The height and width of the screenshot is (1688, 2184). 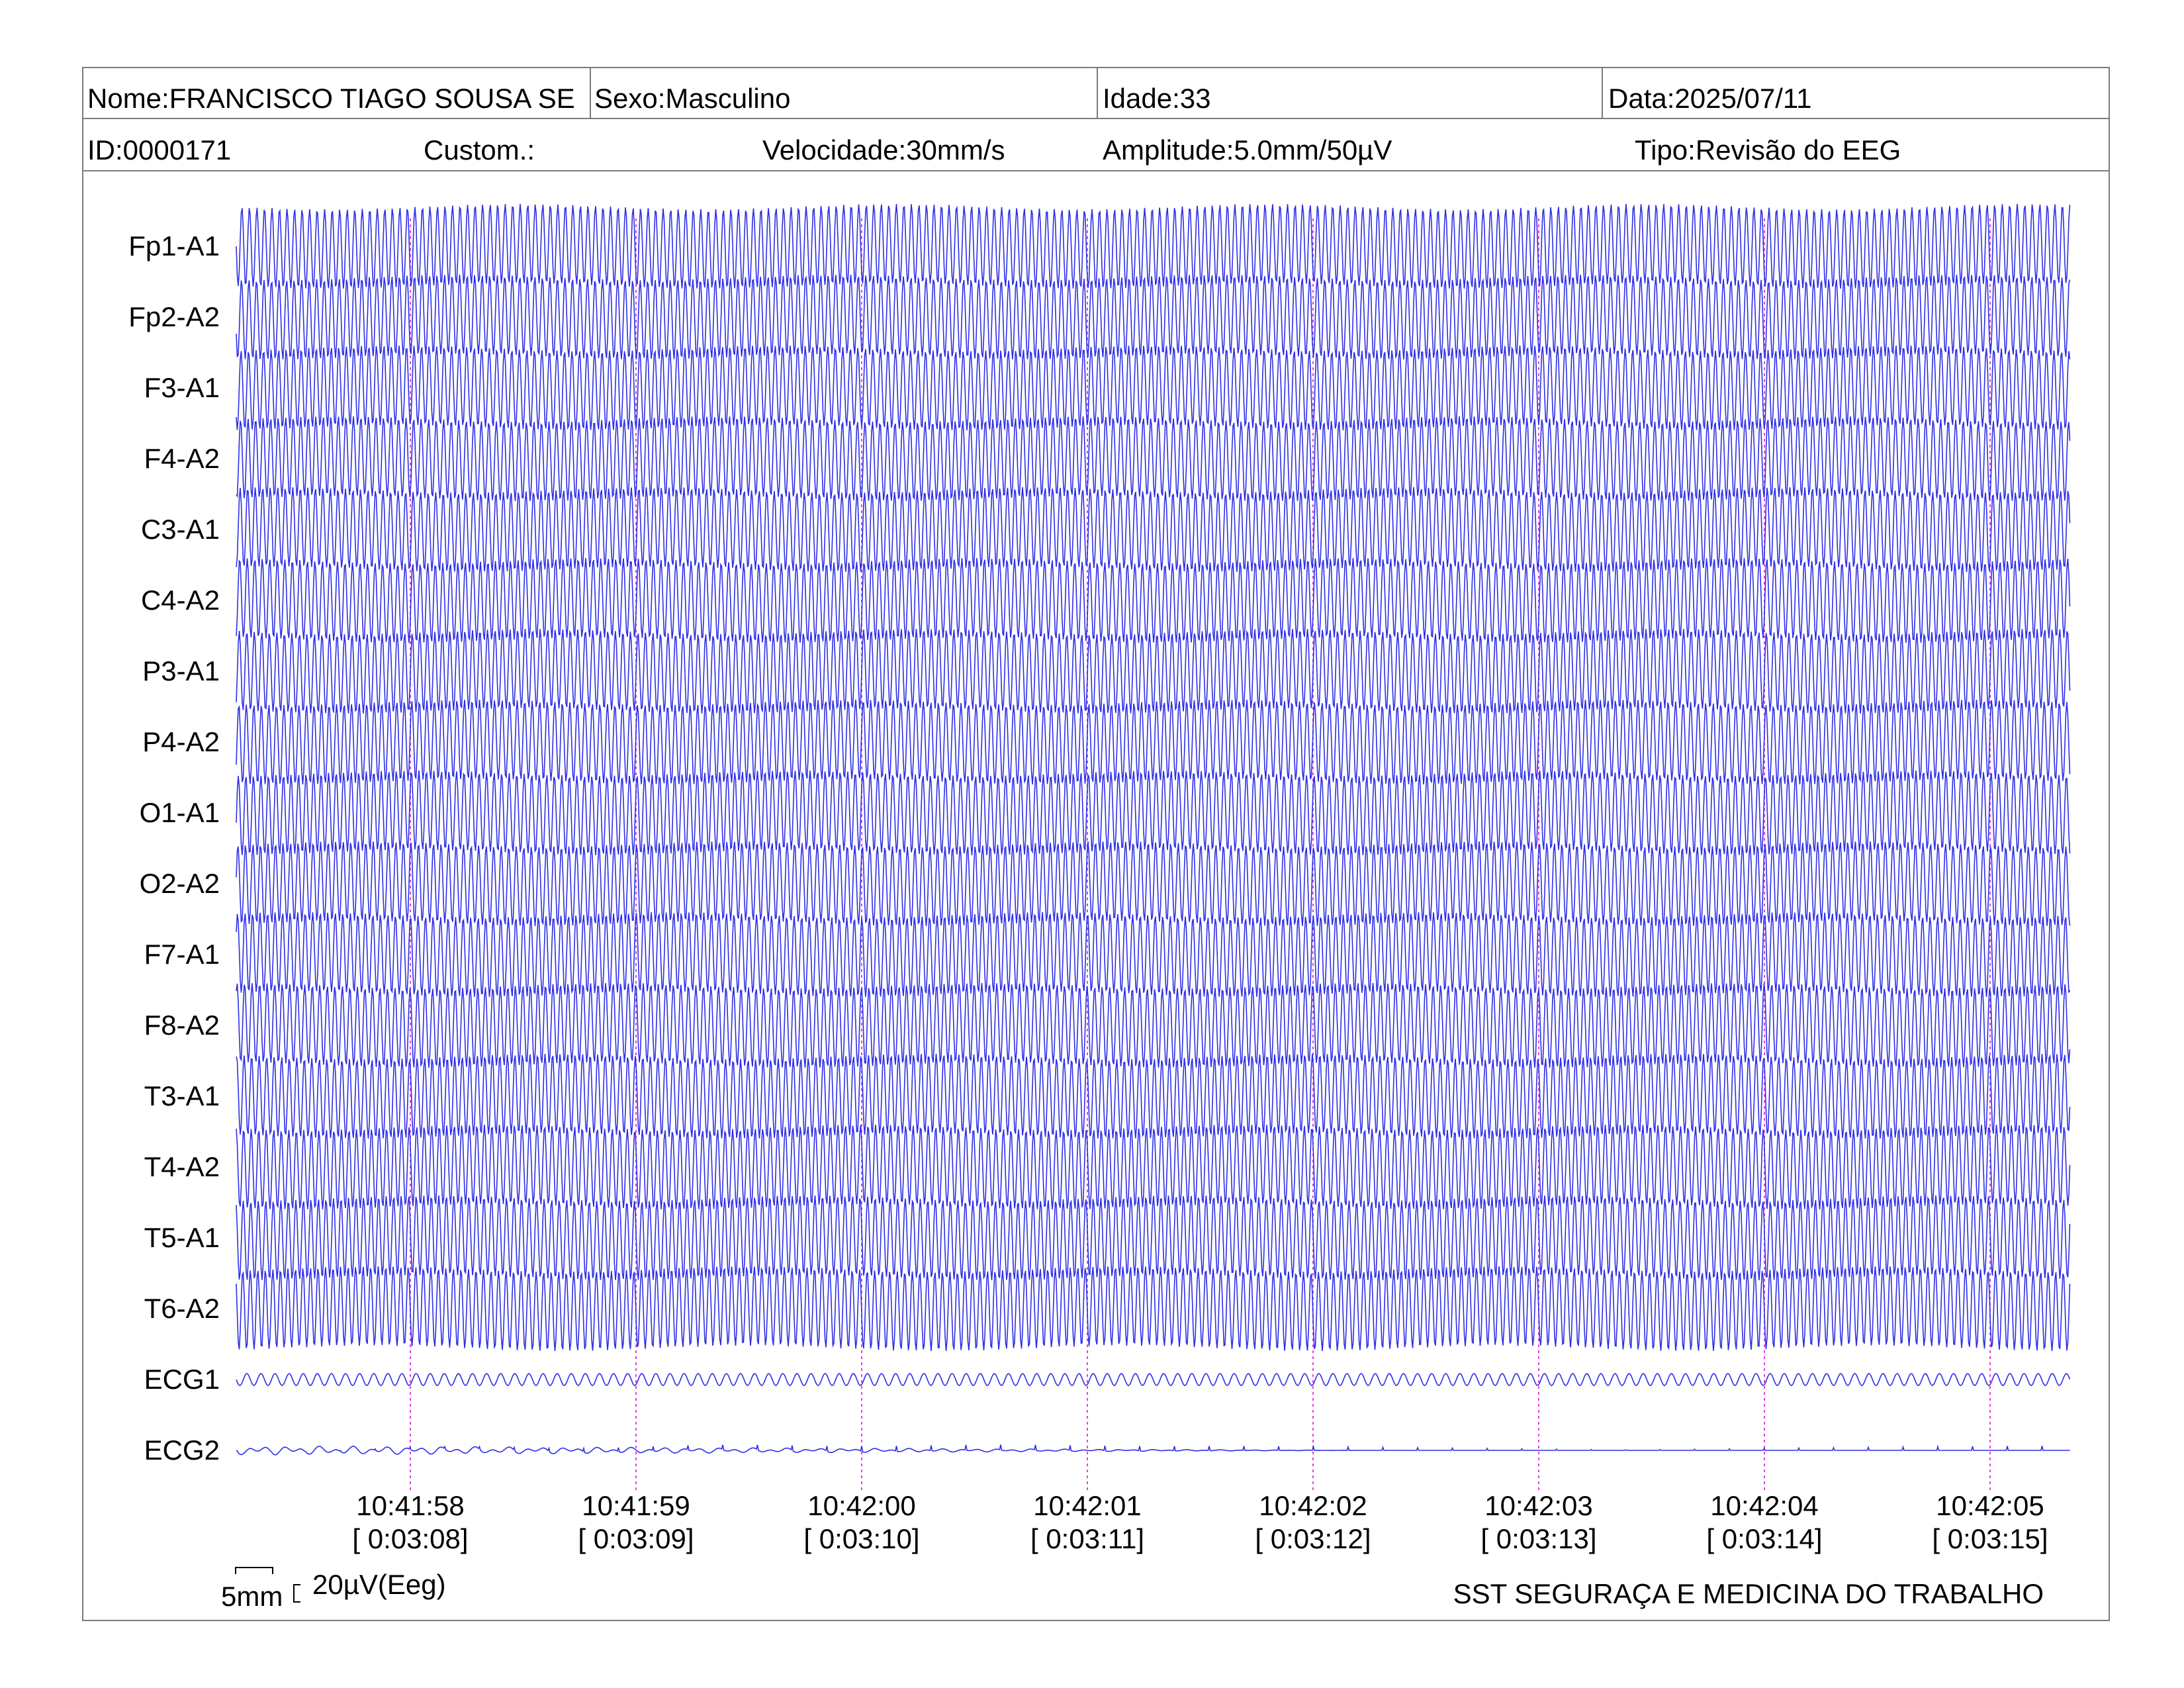 I want to click on time-clock: 10:42:02, so click(x=1313, y=1505).